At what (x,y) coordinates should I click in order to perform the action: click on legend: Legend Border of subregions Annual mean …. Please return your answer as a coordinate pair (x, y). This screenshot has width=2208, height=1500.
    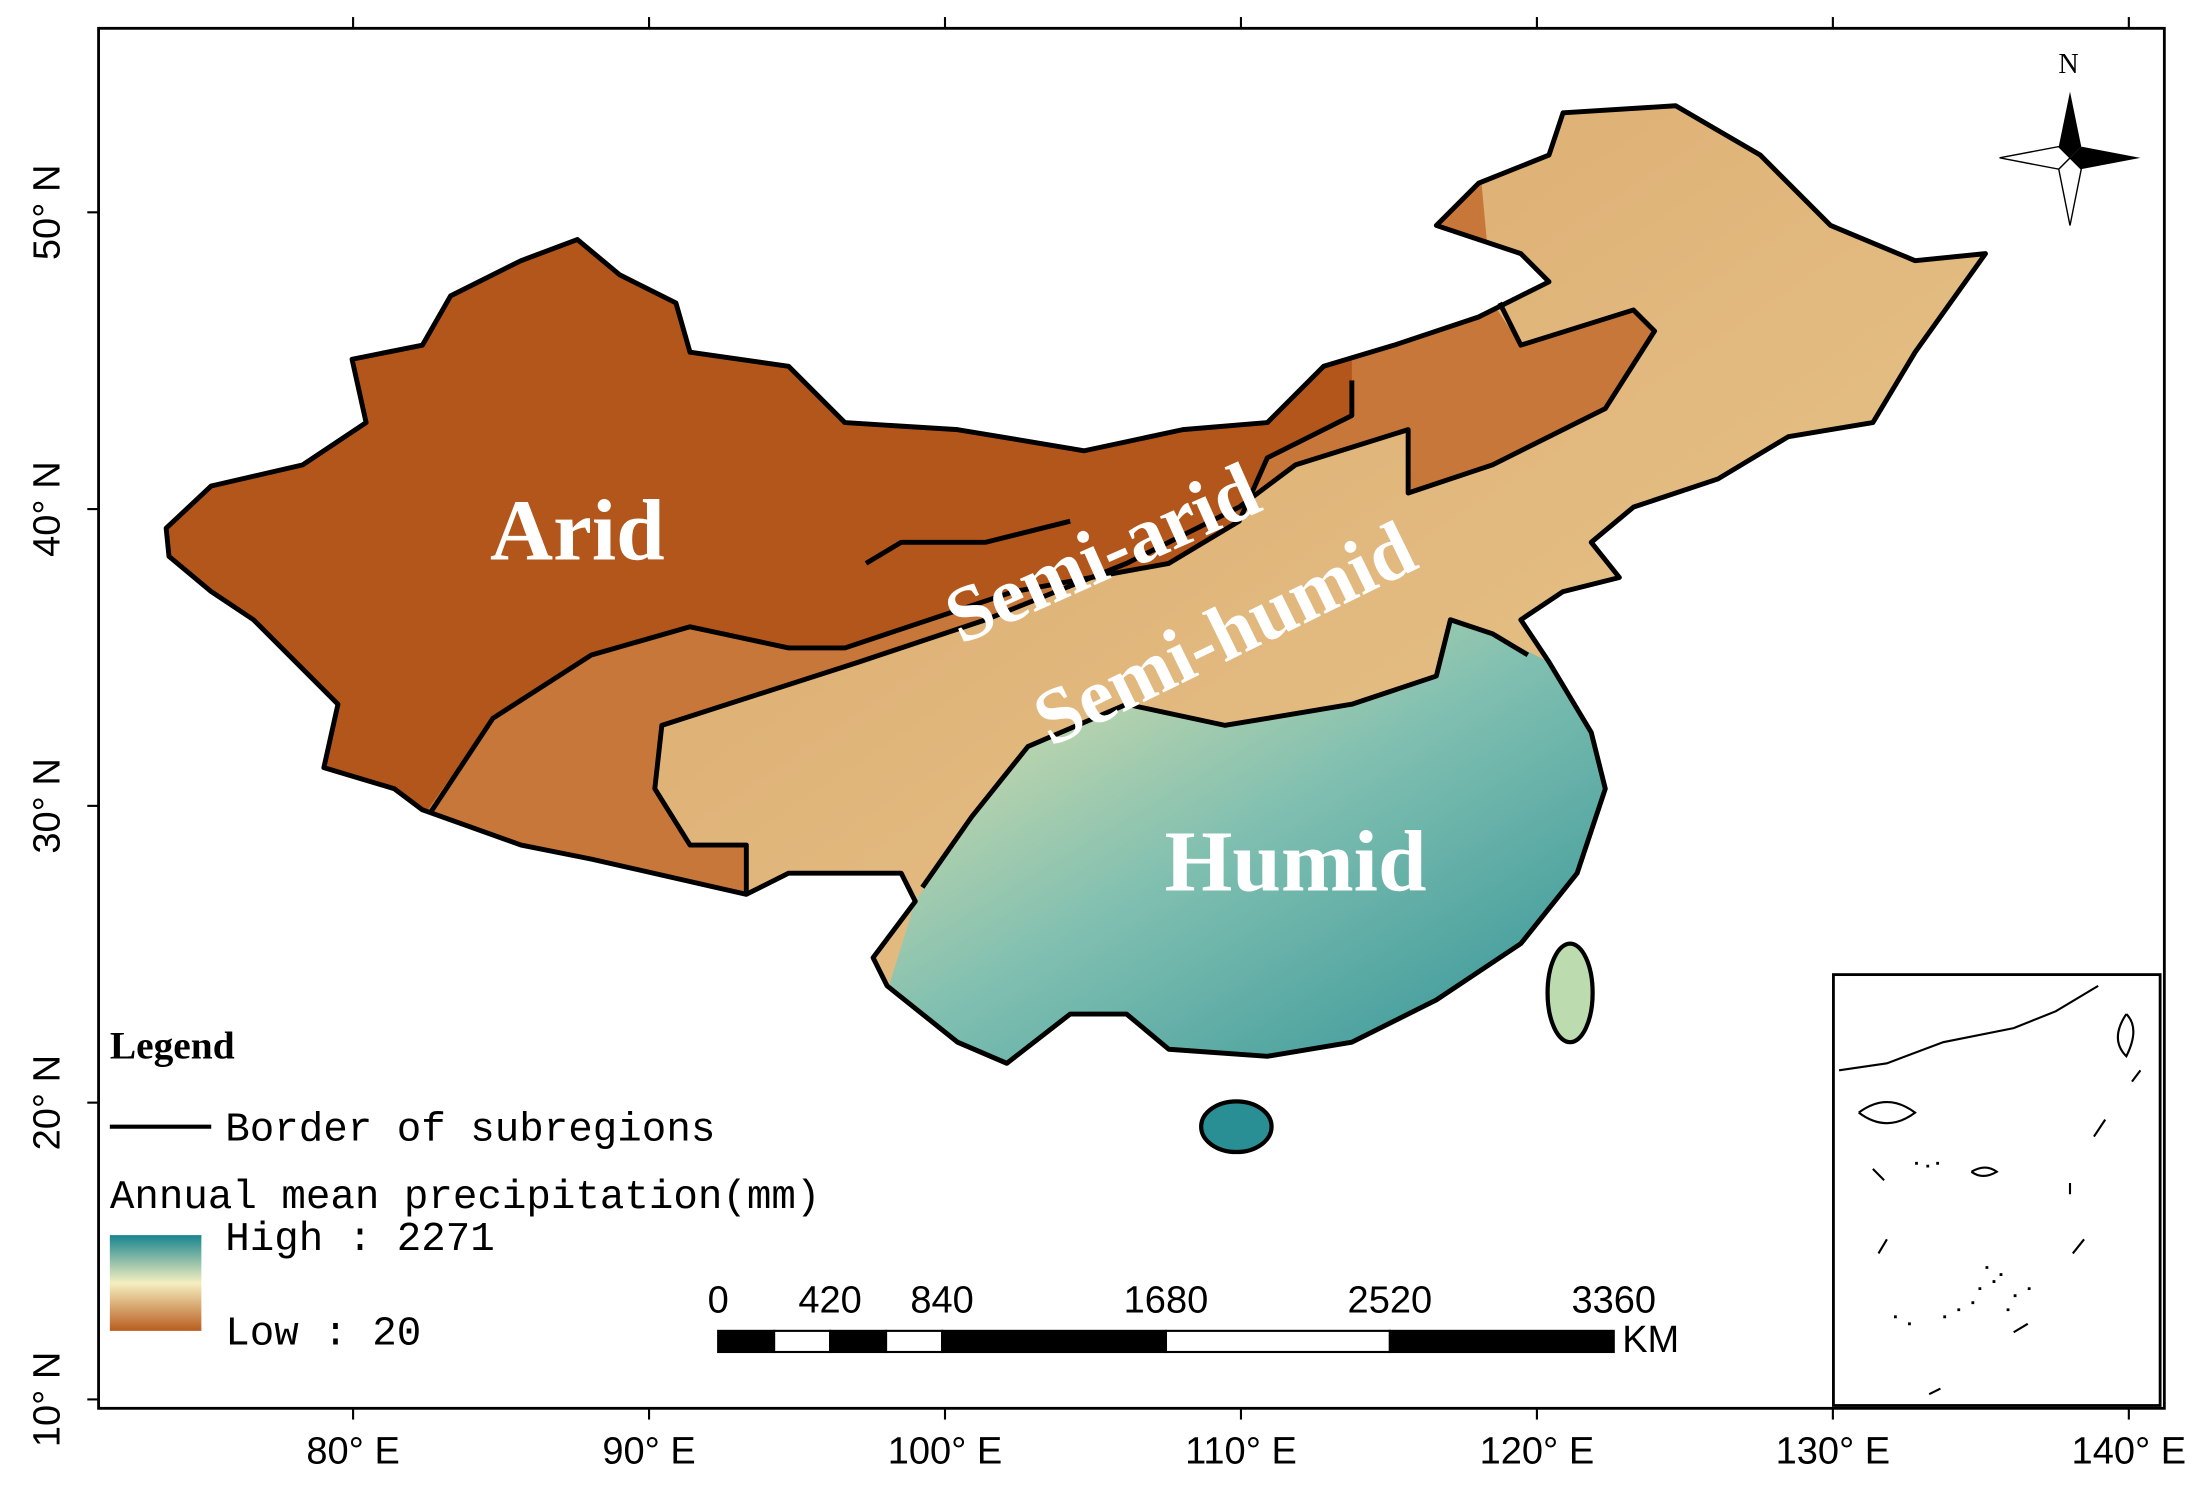
    Looking at the image, I should click on (465, 1190).